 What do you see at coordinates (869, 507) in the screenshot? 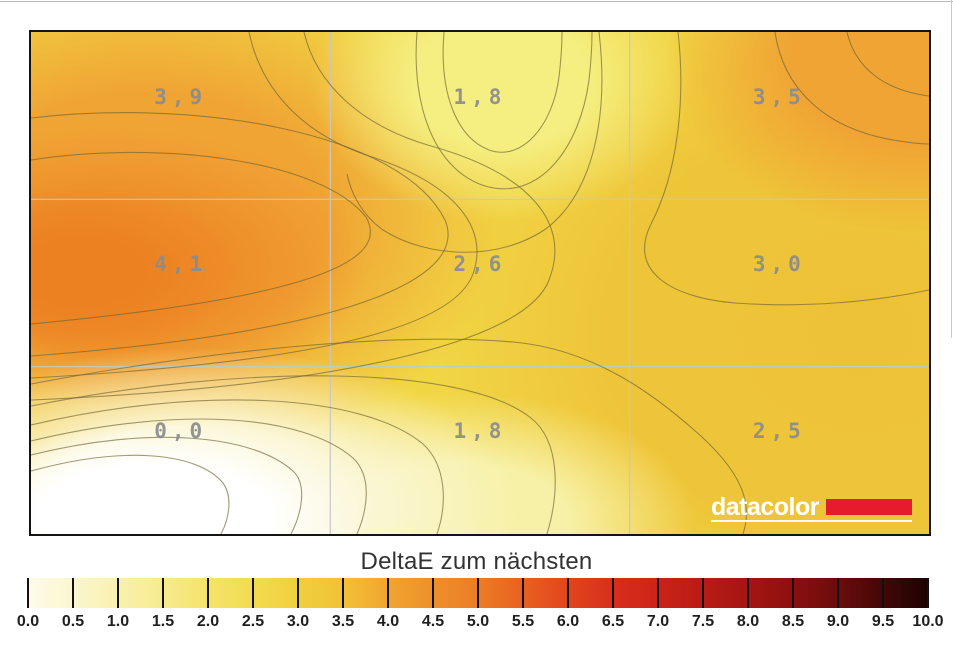
I see `datacolor-logo-bar` at bounding box center [869, 507].